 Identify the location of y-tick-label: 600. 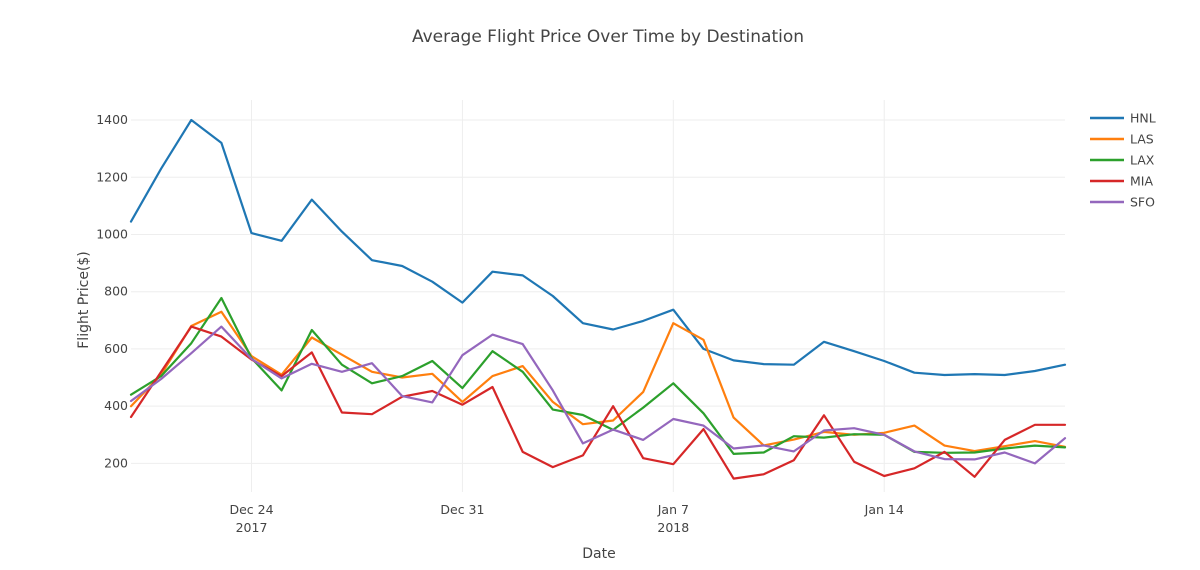
(116, 348).